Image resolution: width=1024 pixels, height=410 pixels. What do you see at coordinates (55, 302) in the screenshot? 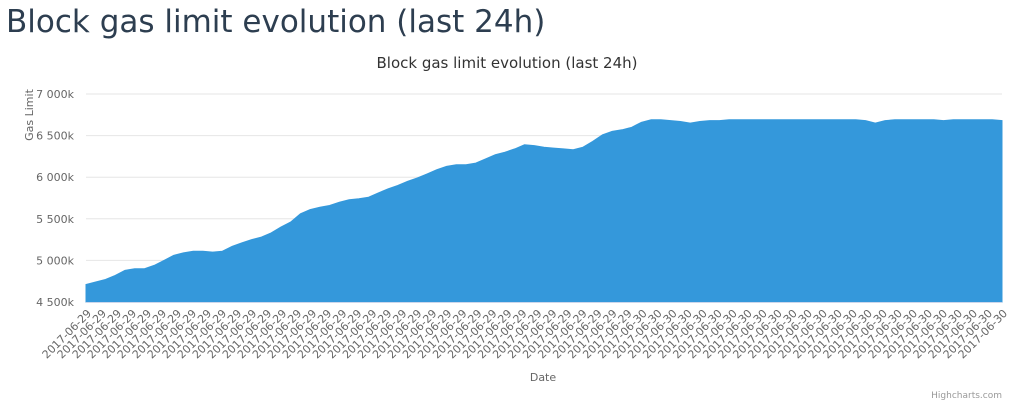
I see `y-tick-label: 4 500k` at bounding box center [55, 302].